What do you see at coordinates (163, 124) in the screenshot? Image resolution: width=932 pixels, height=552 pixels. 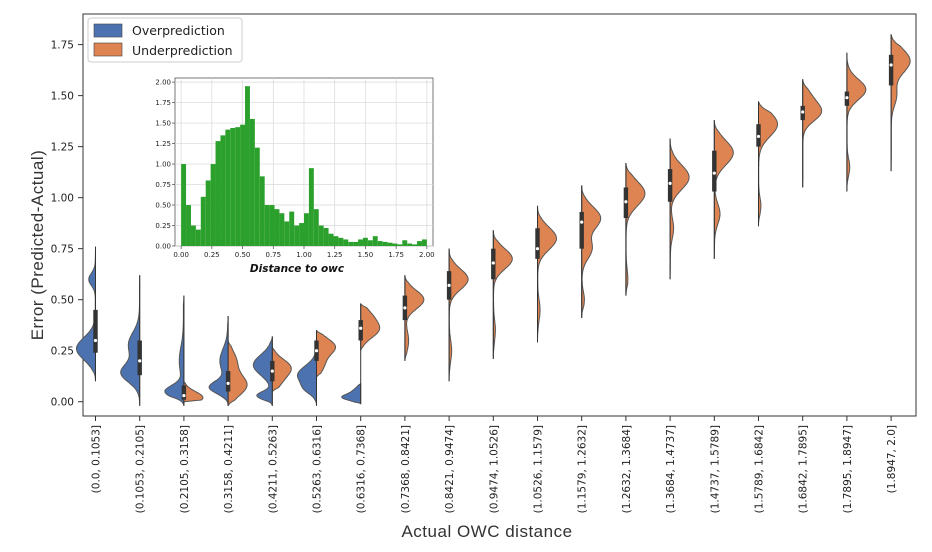 I see `inset-y-tick-label: 1.50` at bounding box center [163, 124].